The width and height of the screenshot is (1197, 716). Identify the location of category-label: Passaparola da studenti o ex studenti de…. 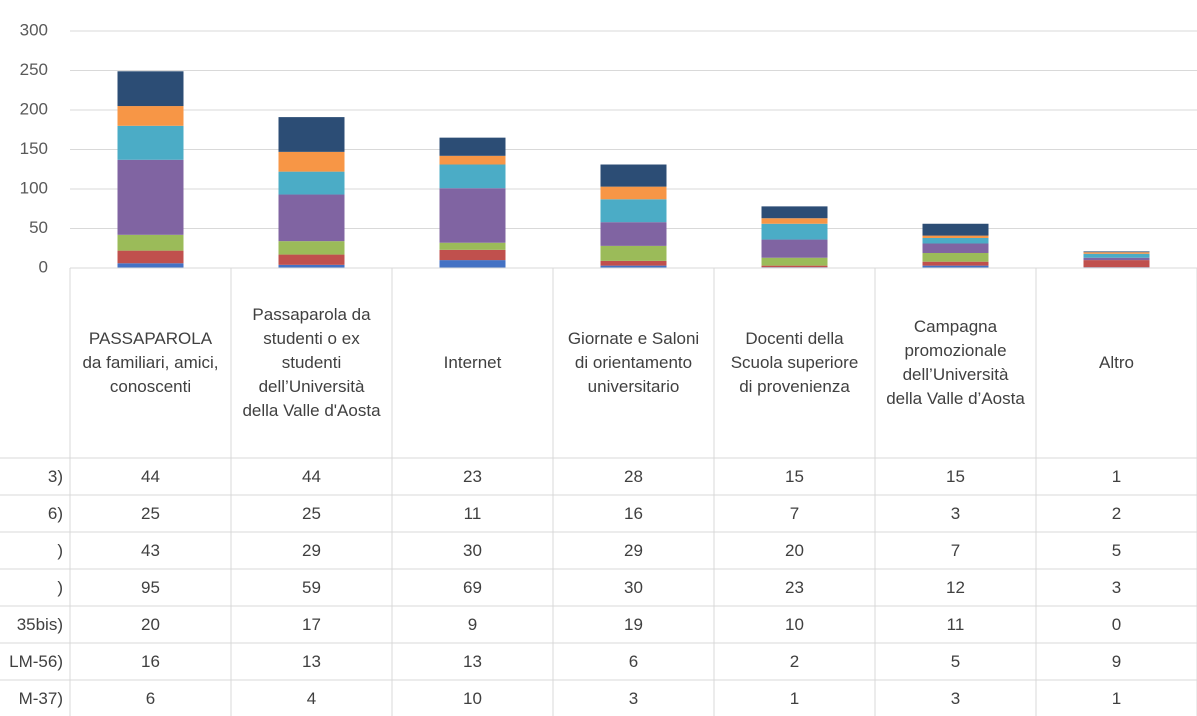
(311, 362).